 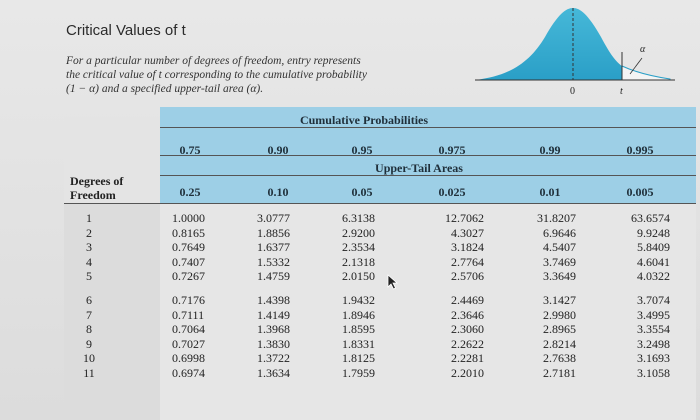 What do you see at coordinates (621, 91) in the screenshot?
I see `t-label: t` at bounding box center [621, 91].